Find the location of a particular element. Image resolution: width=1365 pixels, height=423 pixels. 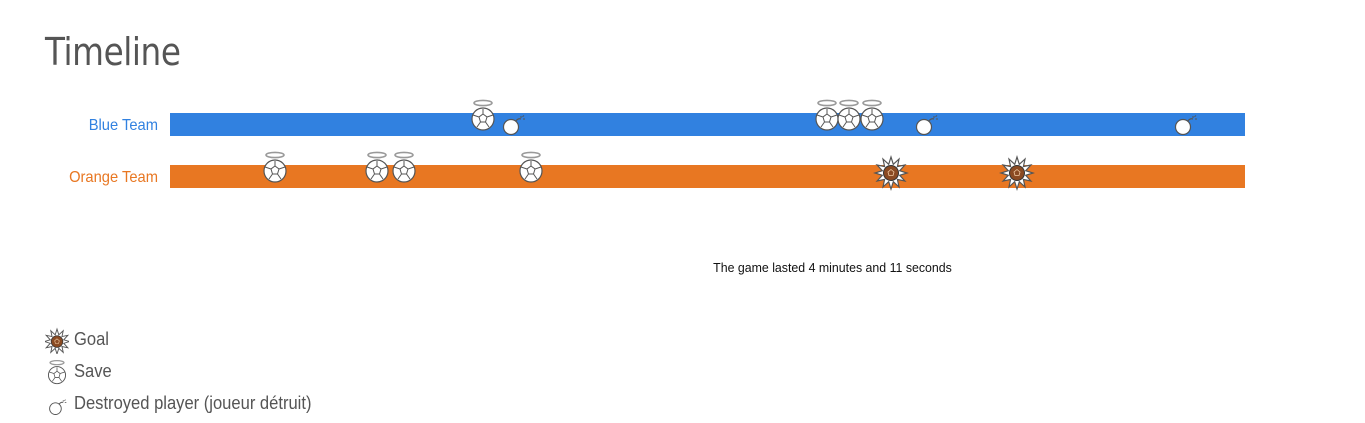

legend-item-destroyed: Destroyed player (joueur détruit) is located at coordinates (188, 403).